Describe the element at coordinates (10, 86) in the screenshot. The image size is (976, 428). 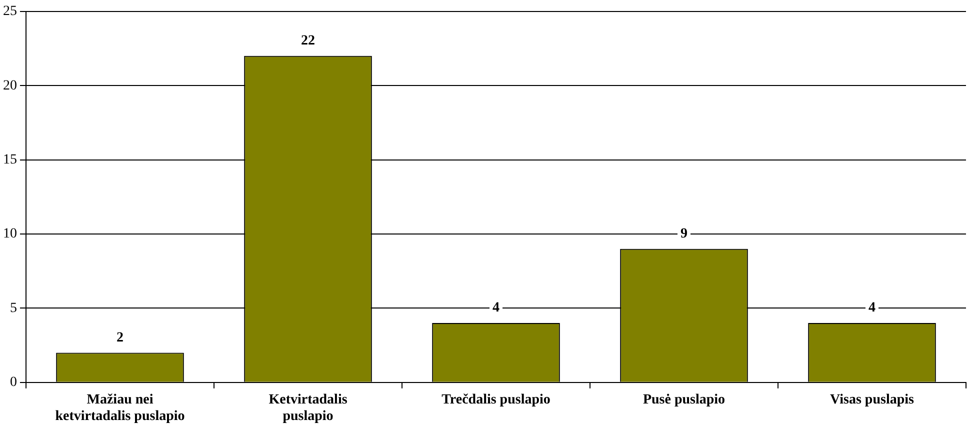
I see `y-tick-label: 20` at that location.